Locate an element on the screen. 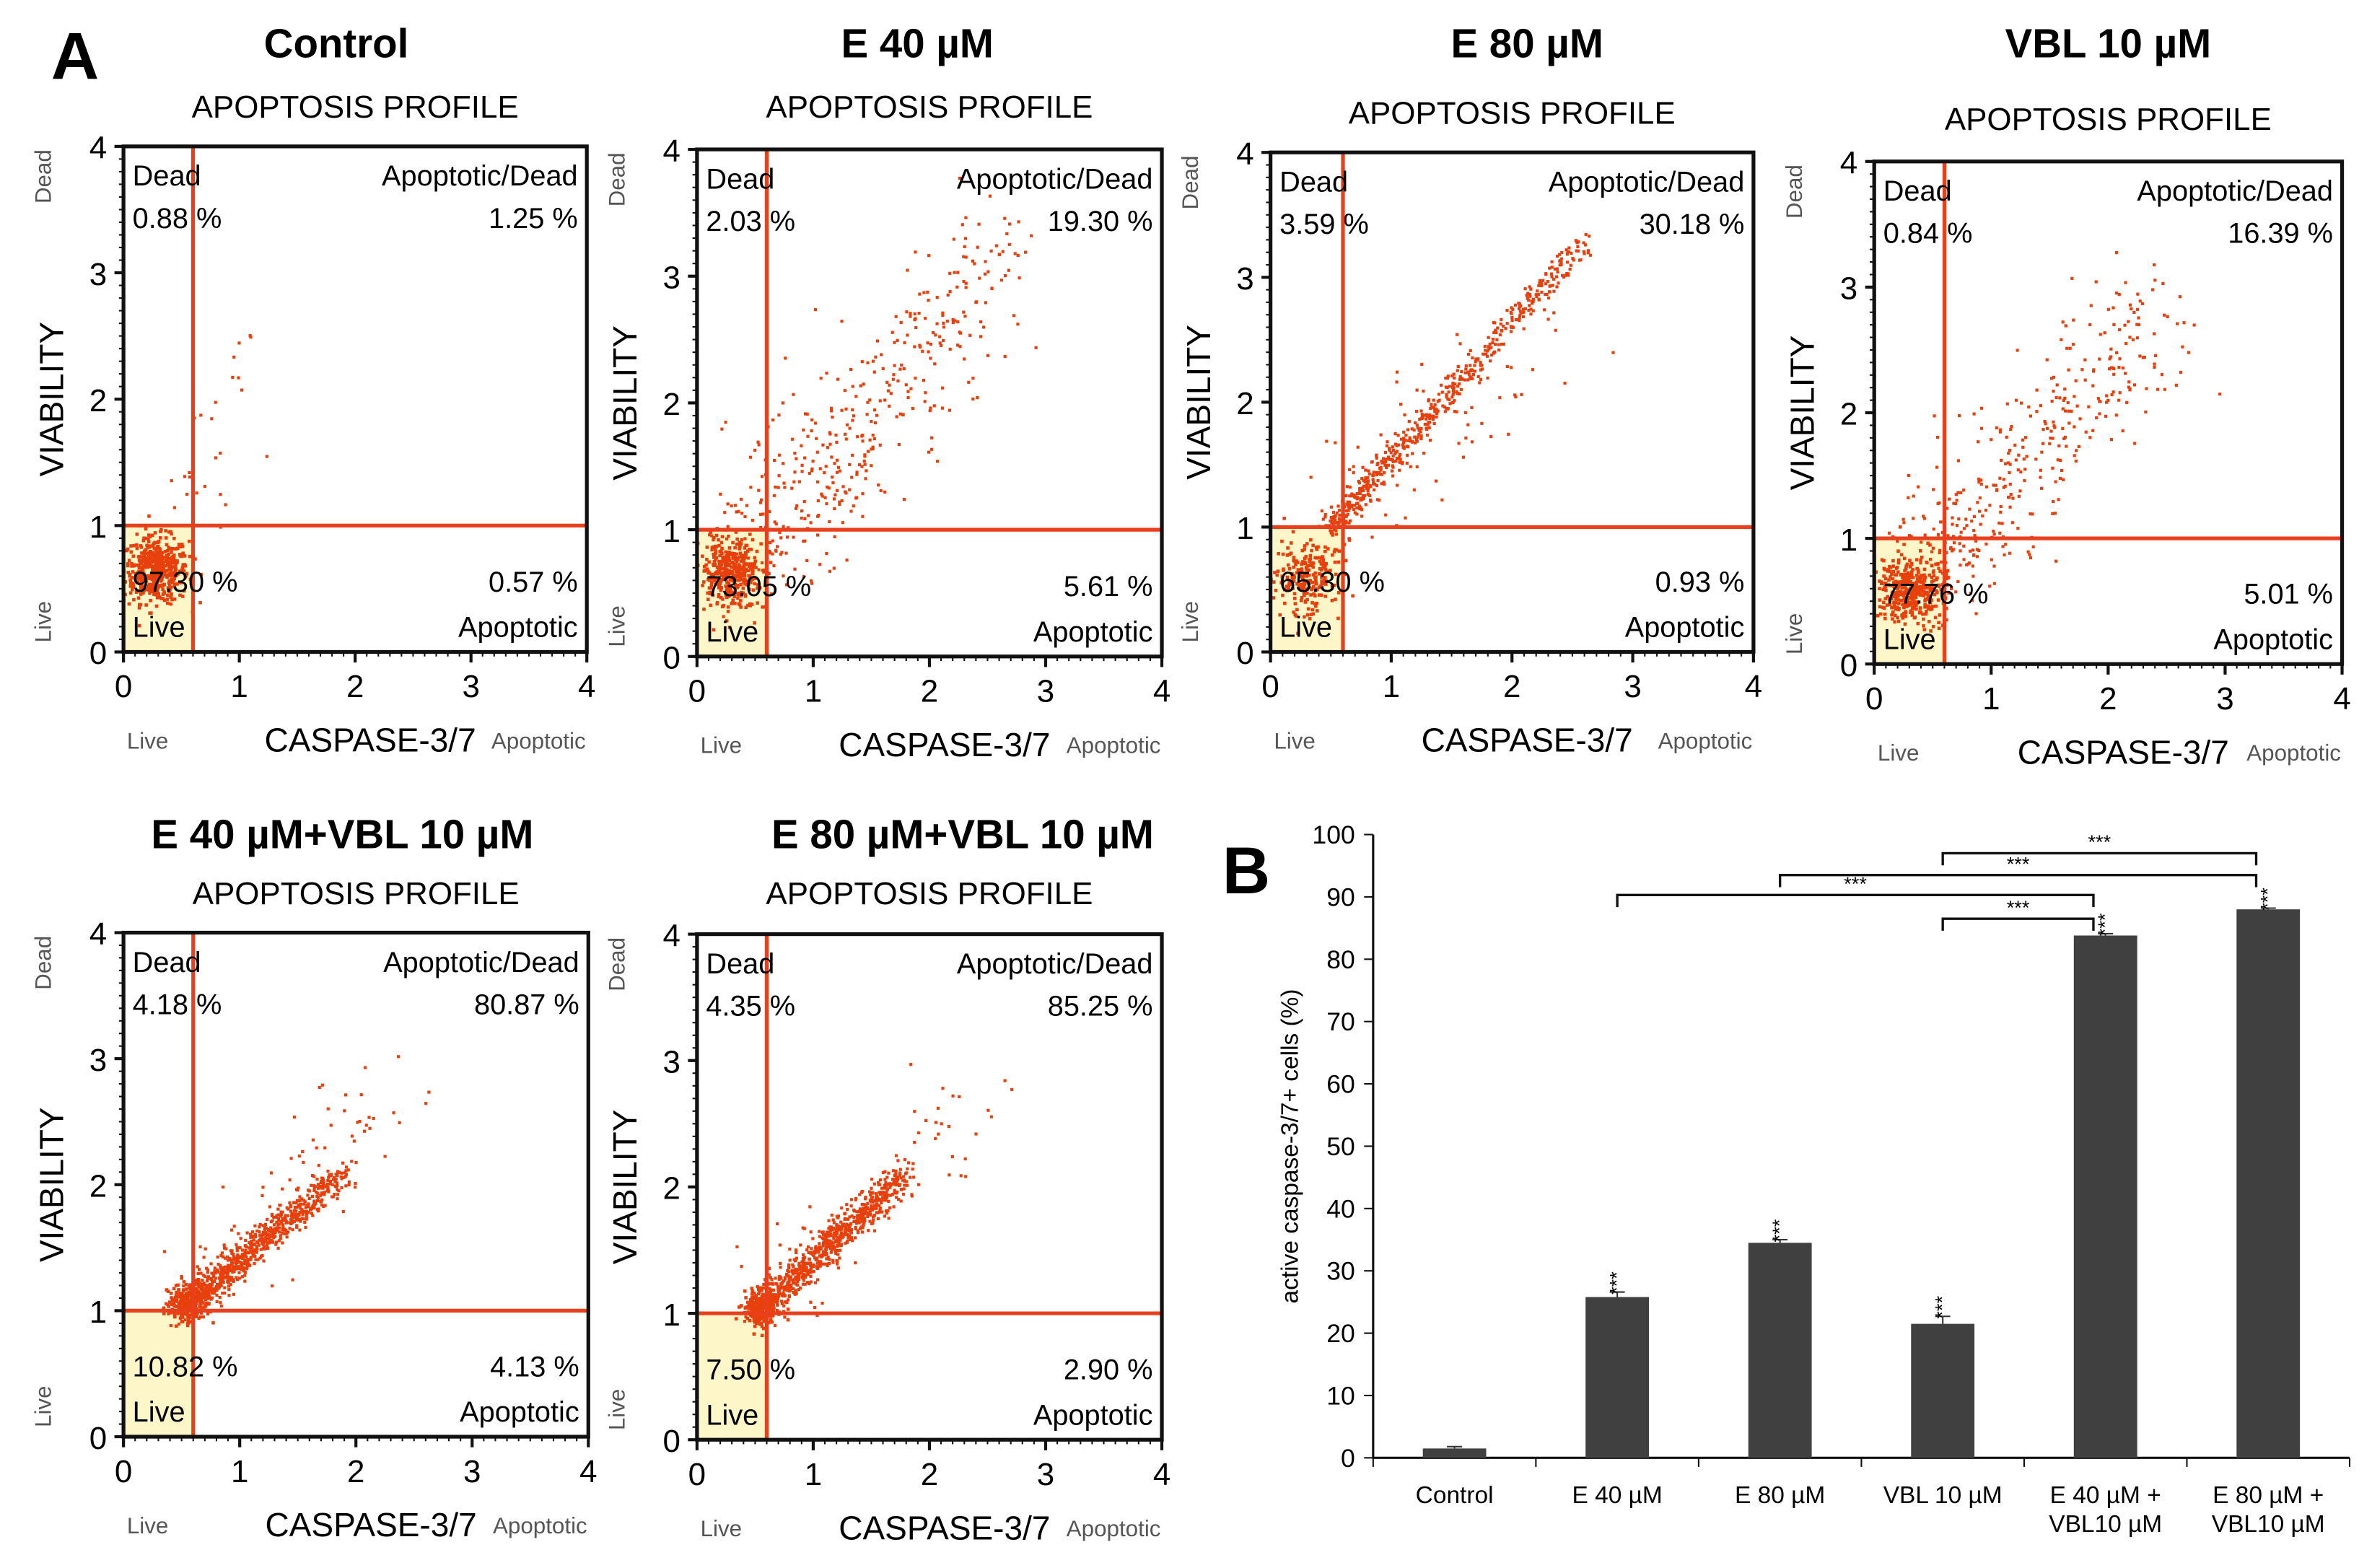 This screenshot has width=2372, height=1568. quadrant-value-live: 73.05 % is located at coordinates (758, 587).